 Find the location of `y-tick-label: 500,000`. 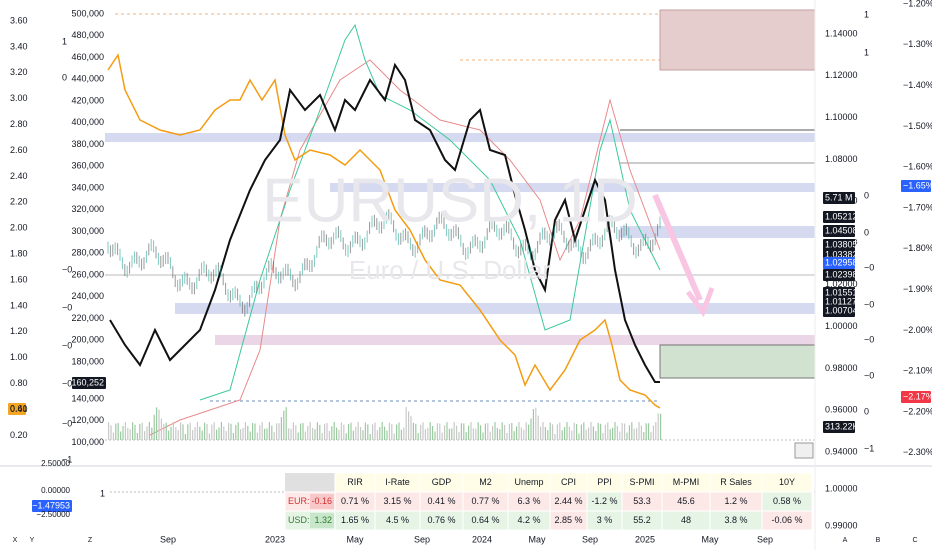

y-tick-label: 500,000 is located at coordinates (87, 13).